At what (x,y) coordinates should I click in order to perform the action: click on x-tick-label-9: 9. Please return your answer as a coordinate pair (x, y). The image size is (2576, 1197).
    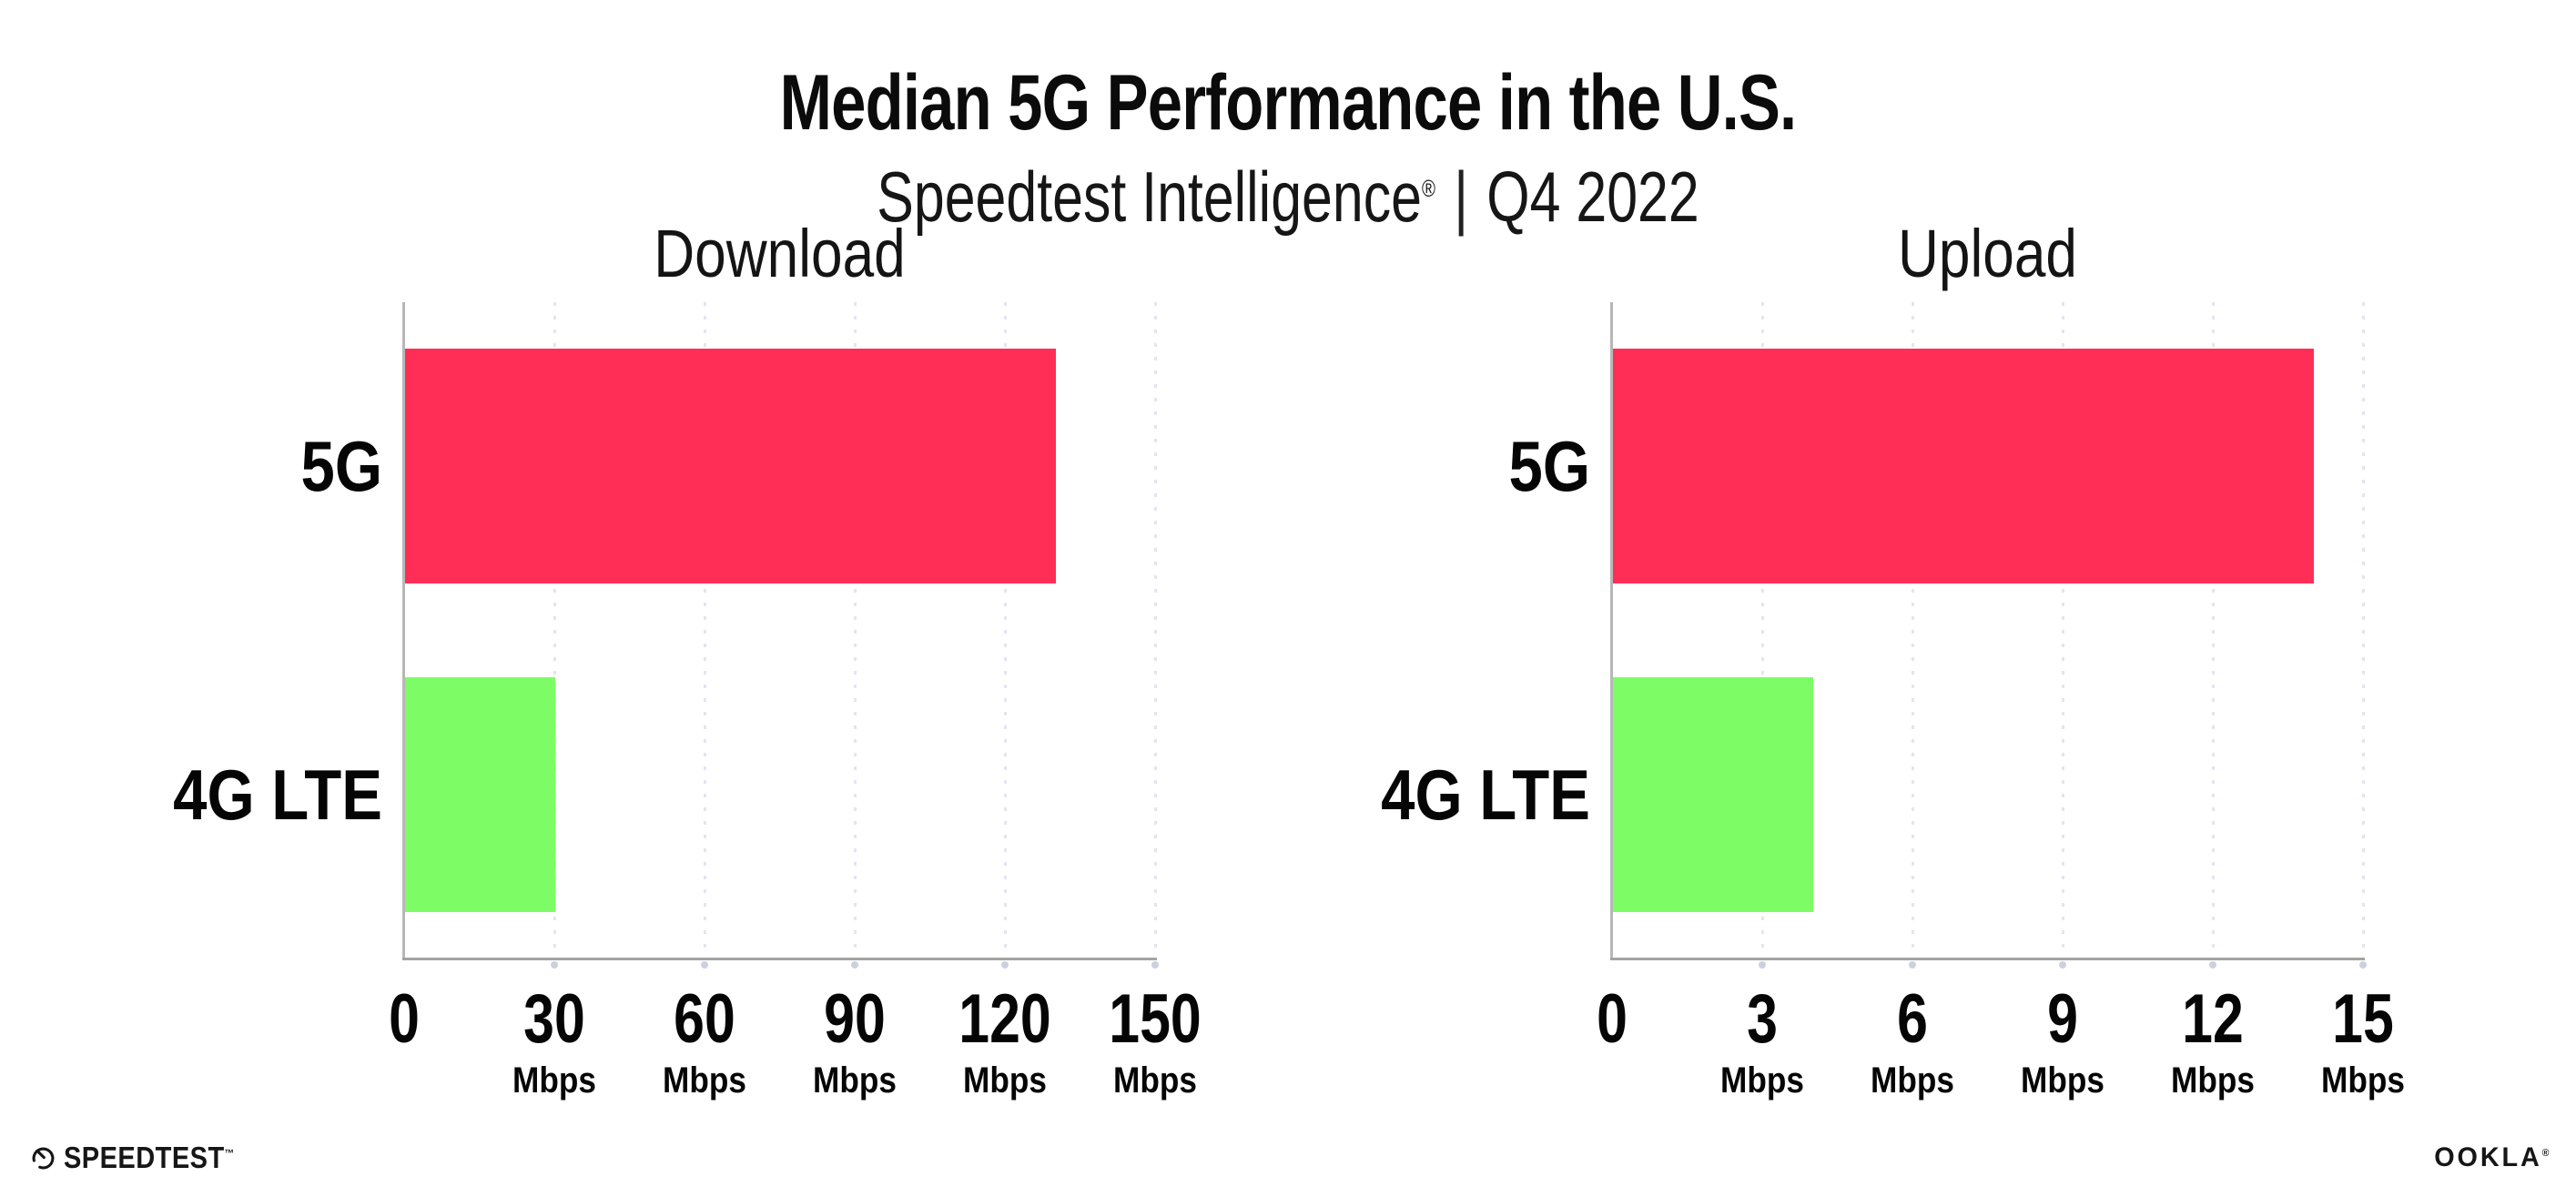
    Looking at the image, I should click on (2062, 1019).